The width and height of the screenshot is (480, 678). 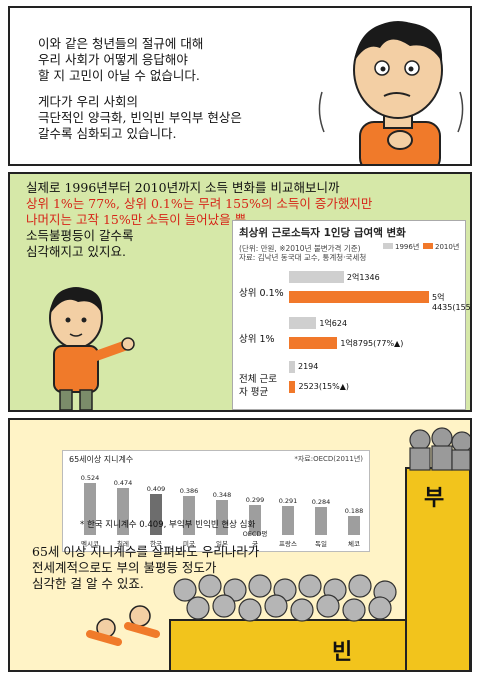 What do you see at coordinates (101, 459) in the screenshot?
I see `chart-title: 65세이상 지니계수` at bounding box center [101, 459].